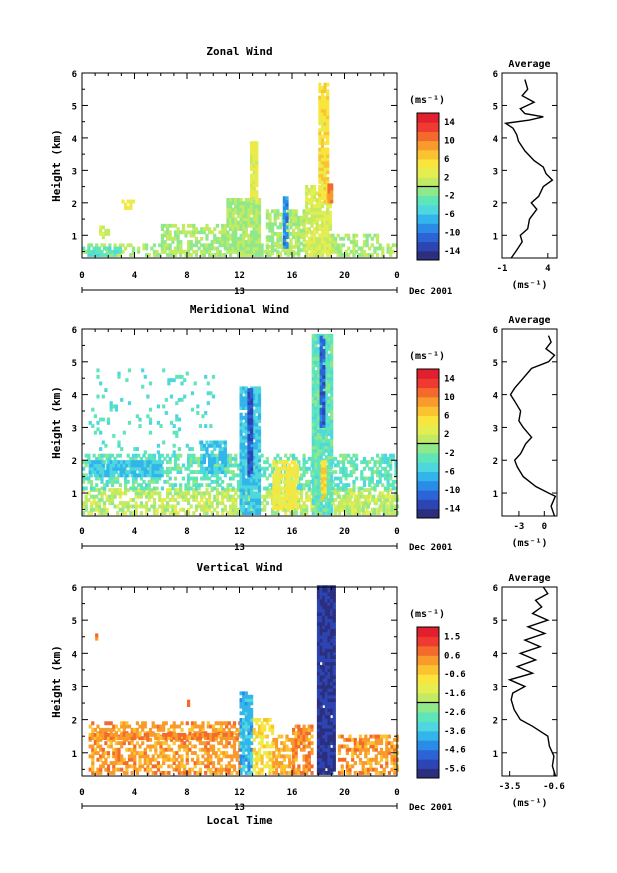 This screenshot has width=617, height=873. Describe the element at coordinates (428, 154) in the screenshot. I see `colorbar-swatch` at that location.